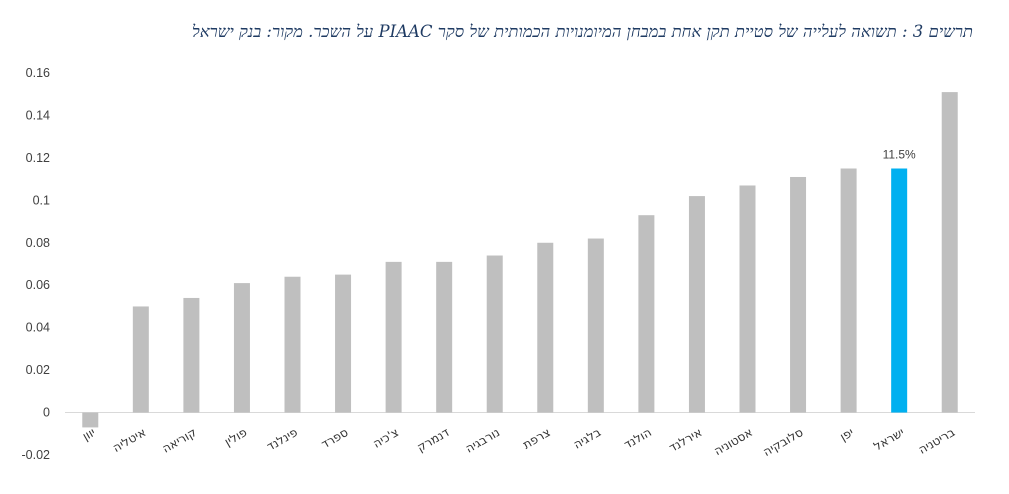 Image resolution: width=1009 pixels, height=494 pixels. What do you see at coordinates (38, 73) in the screenshot?
I see `y-tick-label: 0.16` at bounding box center [38, 73].